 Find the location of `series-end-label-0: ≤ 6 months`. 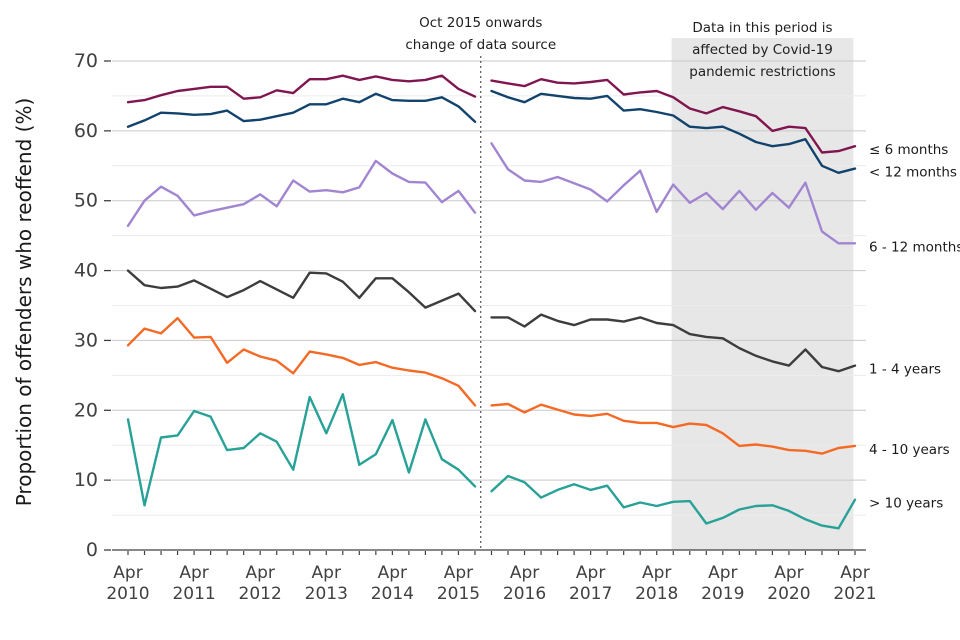

series-end-label-0: ≤ 6 months is located at coordinates (908, 150).